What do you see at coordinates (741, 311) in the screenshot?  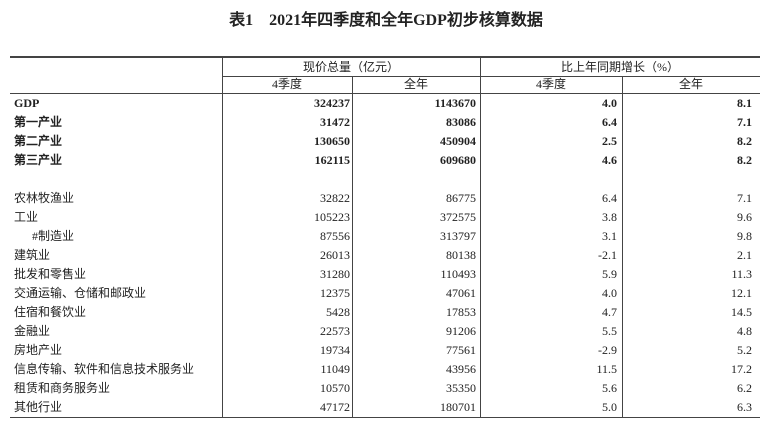 I see `cell-value: 14.5` at bounding box center [741, 311].